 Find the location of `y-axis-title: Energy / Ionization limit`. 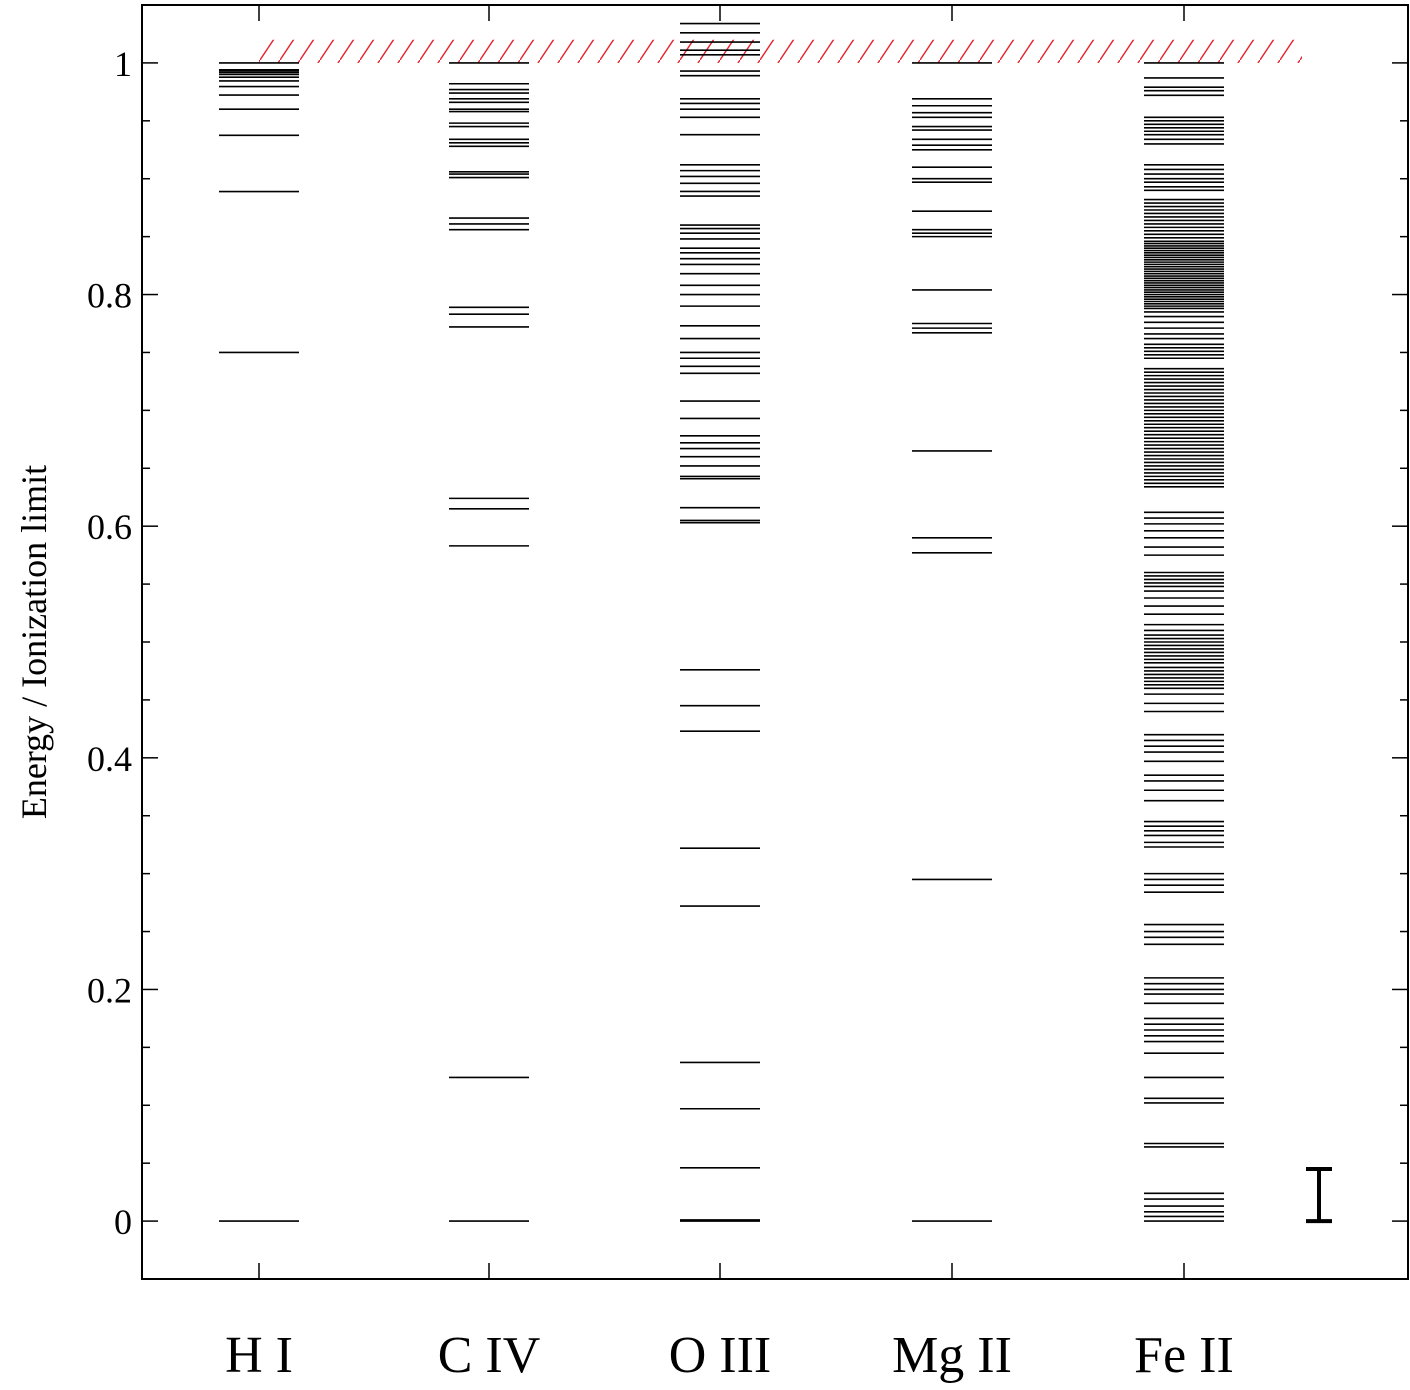

y-axis-title: Energy / Ionization limit is located at coordinates (34, 642).